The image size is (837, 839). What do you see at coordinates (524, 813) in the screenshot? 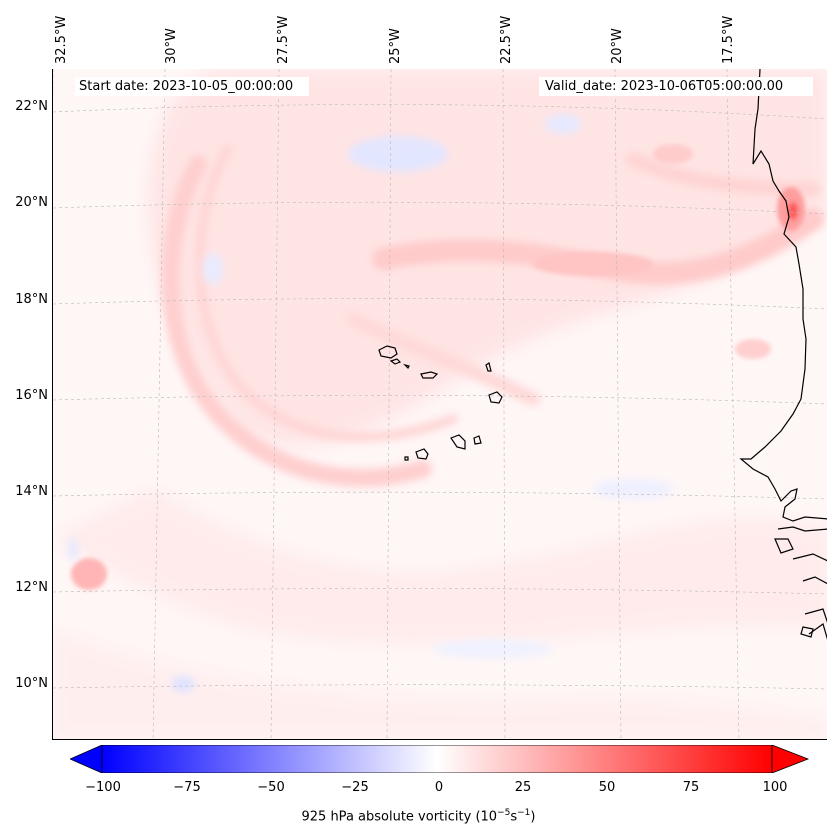
I see `colorbar-title-exponent-2: −1` at bounding box center [524, 813].